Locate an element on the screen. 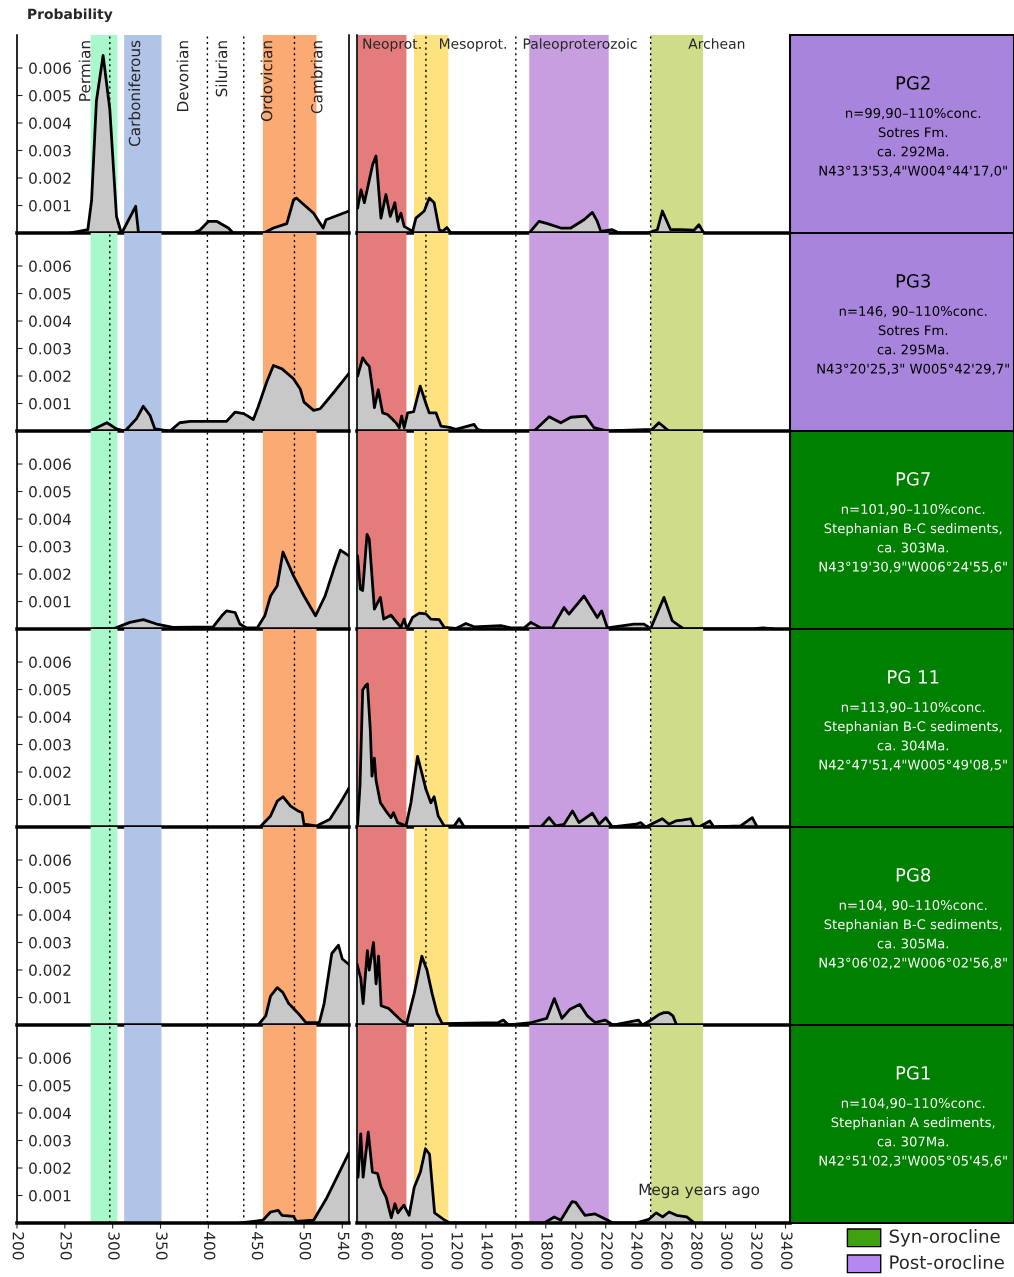 This screenshot has height=1277, width=1014. annotation: Ordovician is located at coordinates (266, 81).